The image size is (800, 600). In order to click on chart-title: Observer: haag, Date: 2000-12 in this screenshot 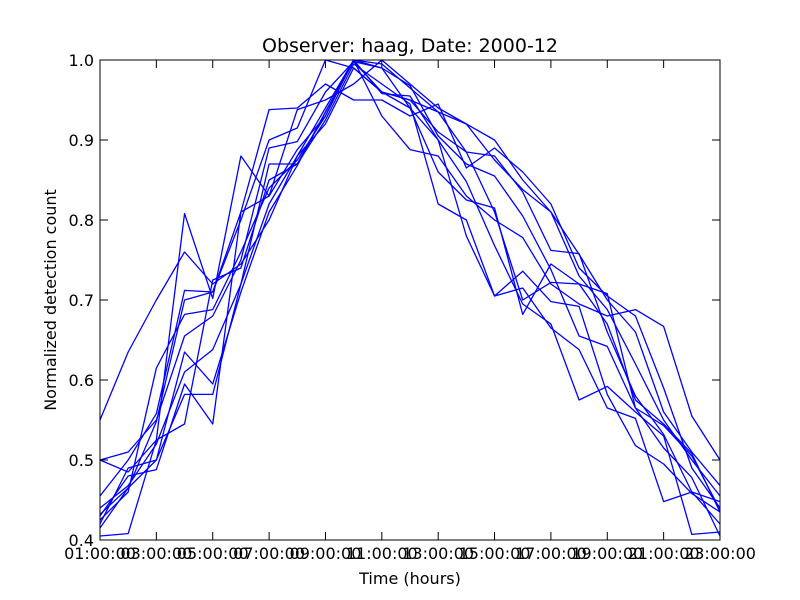, I will do `click(410, 46)`.